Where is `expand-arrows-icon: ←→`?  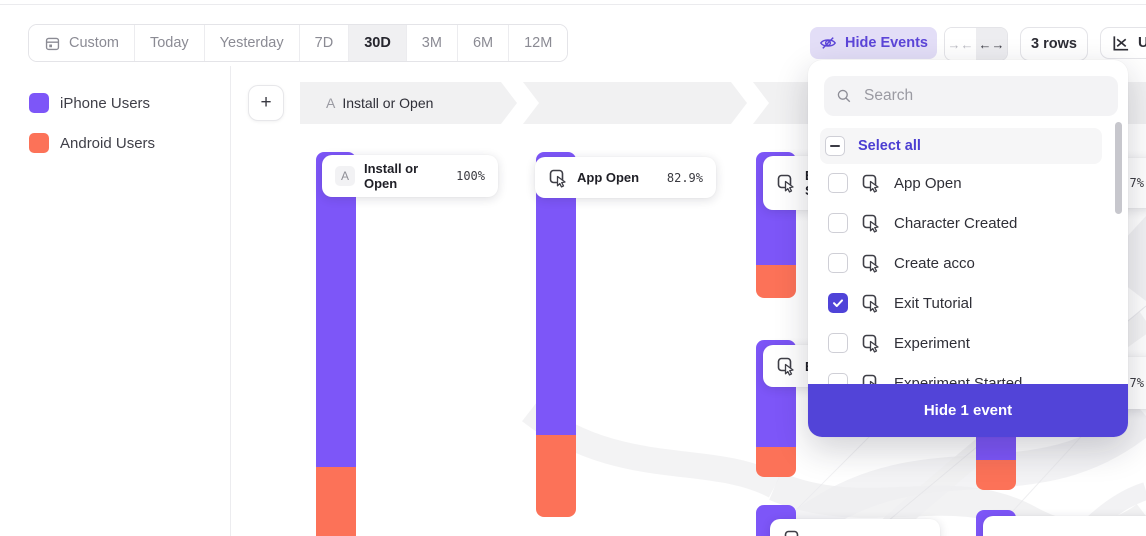 expand-arrows-icon: ←→ is located at coordinates (991, 44).